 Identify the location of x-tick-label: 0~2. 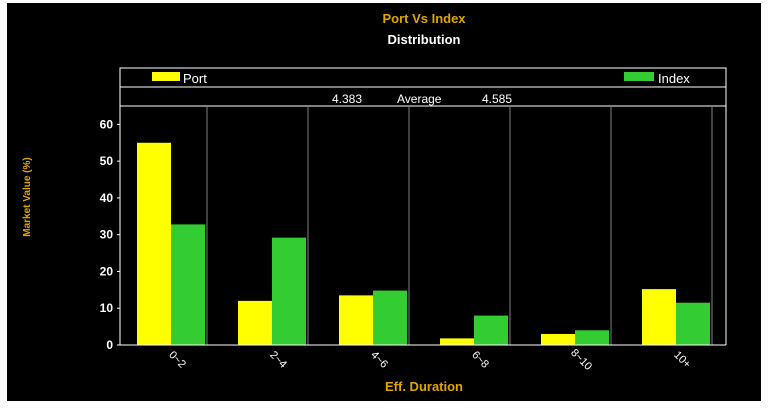
(177, 360).